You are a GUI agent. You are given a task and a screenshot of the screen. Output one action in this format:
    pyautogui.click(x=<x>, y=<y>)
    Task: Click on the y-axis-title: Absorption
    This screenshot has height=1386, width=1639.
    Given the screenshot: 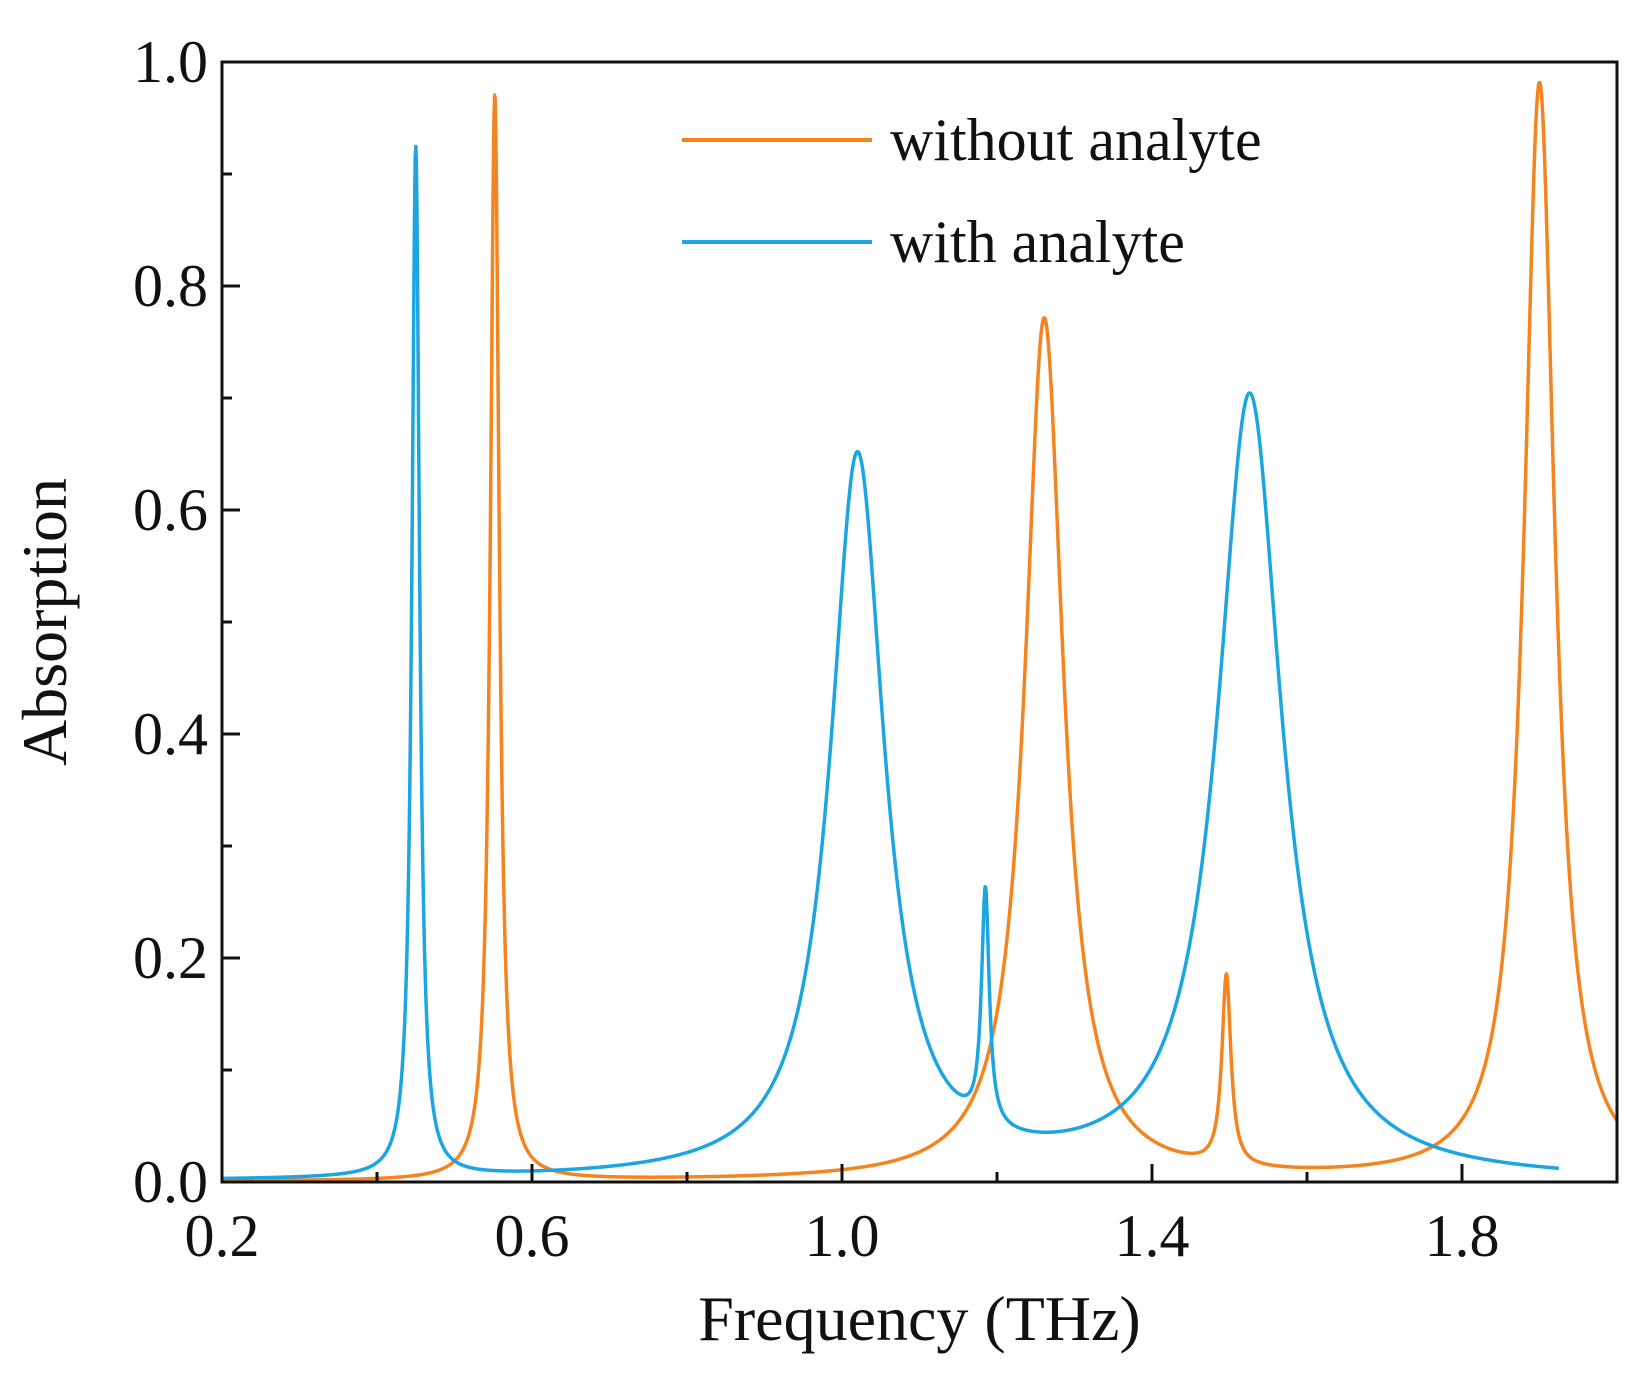 What is the action you would take?
    pyautogui.click(x=44, y=622)
    